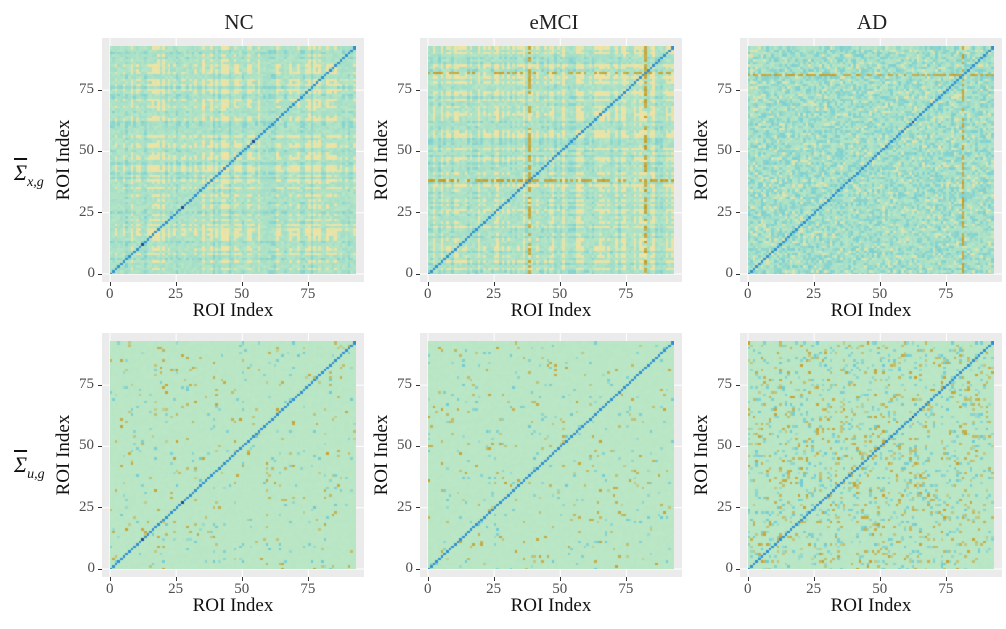 The height and width of the screenshot is (629, 1006). I want to click on heatmap-ad-sigma-u, so click(871, 455).